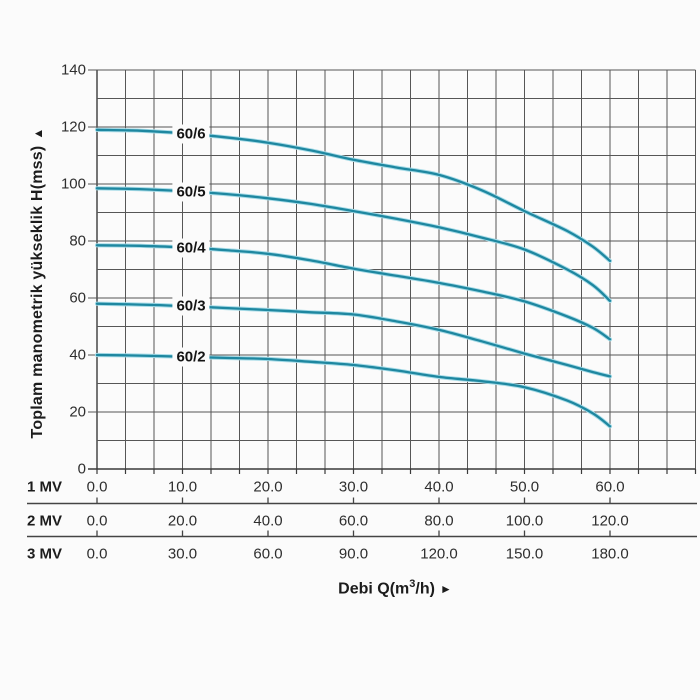 The image size is (700, 700). I want to click on scale-value: 150.0, so click(524, 553).